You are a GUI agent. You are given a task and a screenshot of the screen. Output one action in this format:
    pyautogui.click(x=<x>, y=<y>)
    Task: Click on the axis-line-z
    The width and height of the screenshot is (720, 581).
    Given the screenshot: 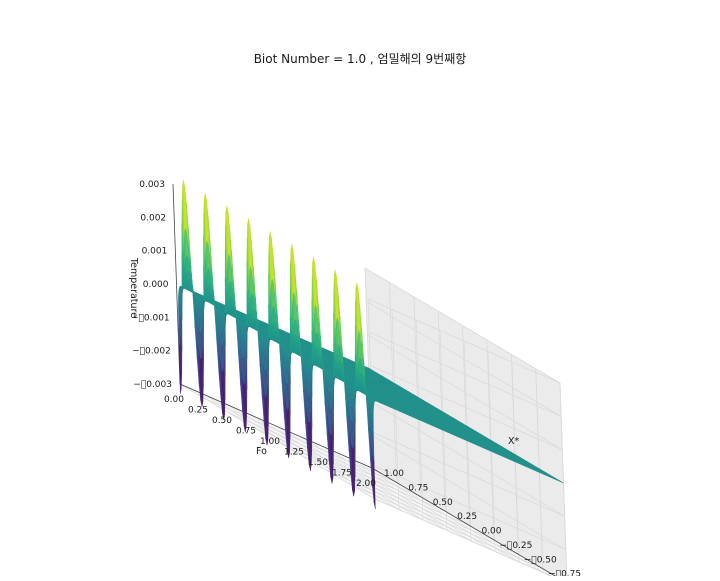 What is the action you would take?
    pyautogui.click(x=176, y=284)
    